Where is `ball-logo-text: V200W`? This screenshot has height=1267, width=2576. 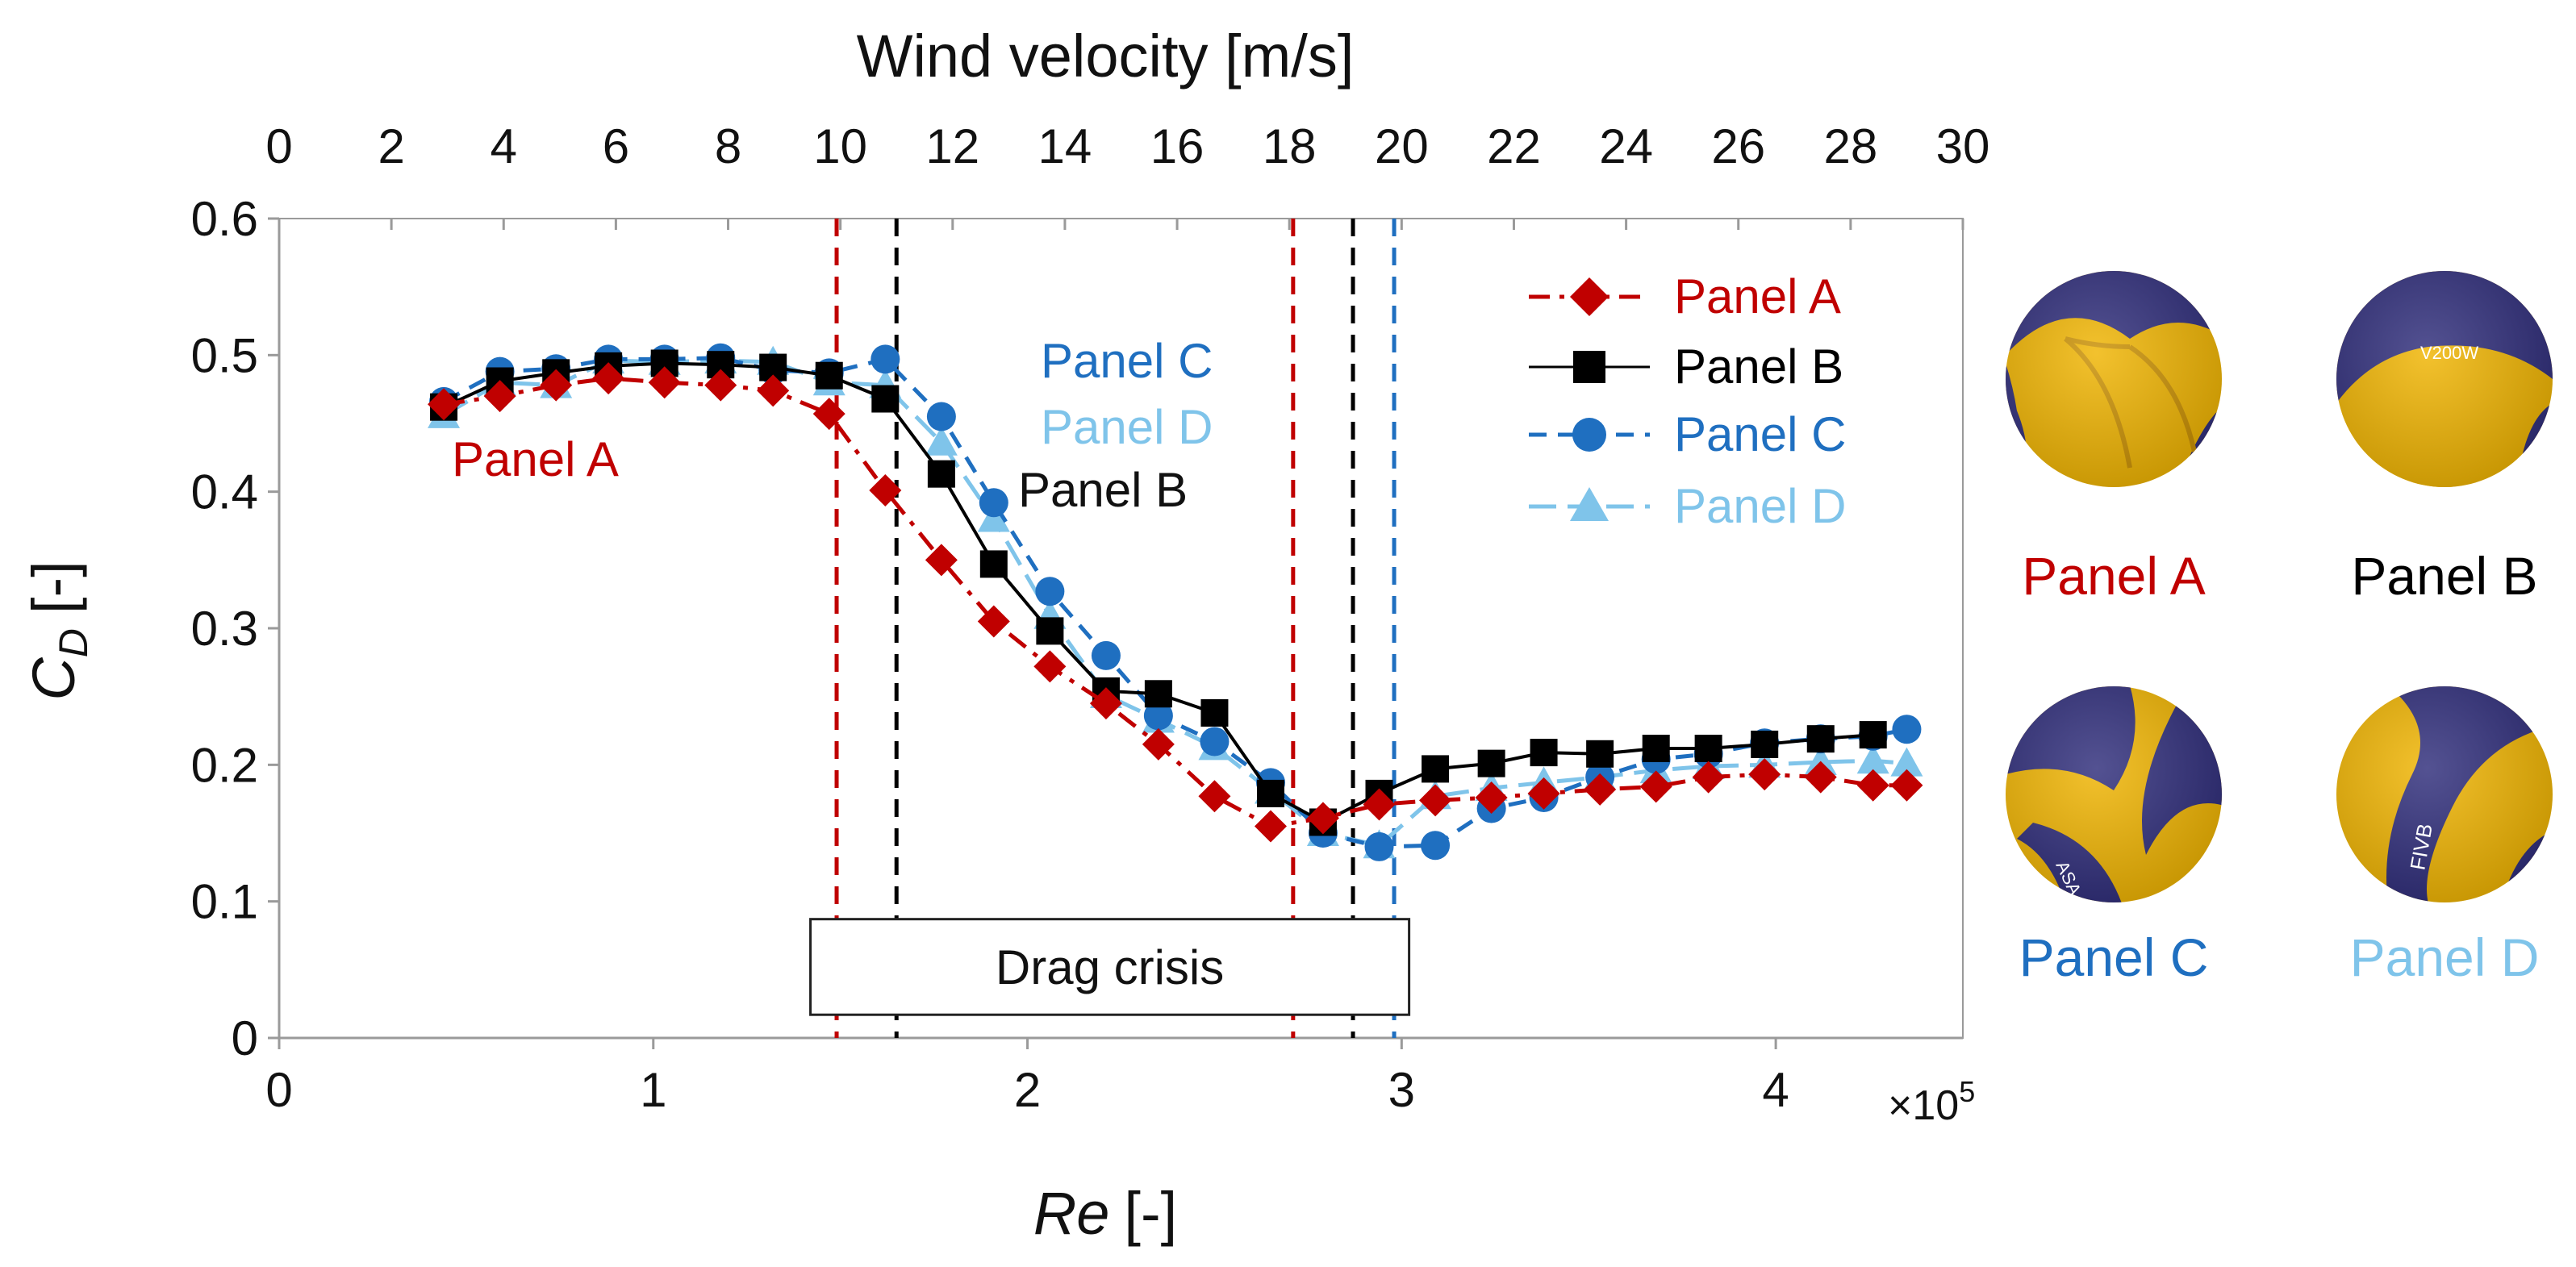 ball-logo-text: V200W is located at coordinates (2449, 353).